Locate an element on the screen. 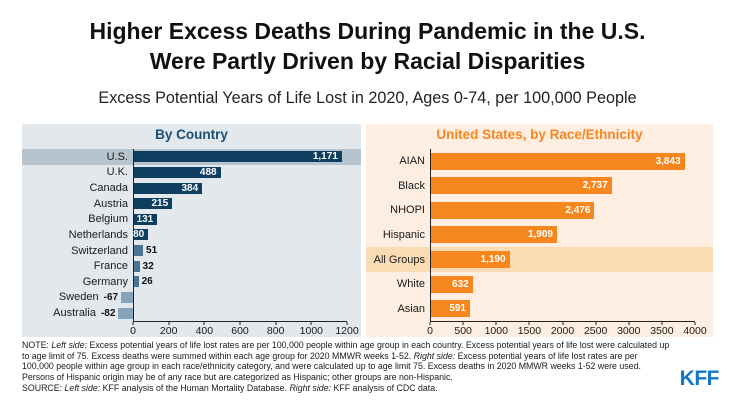 The height and width of the screenshot is (412, 735). bar-row: Black 2,737 is located at coordinates (539, 186).